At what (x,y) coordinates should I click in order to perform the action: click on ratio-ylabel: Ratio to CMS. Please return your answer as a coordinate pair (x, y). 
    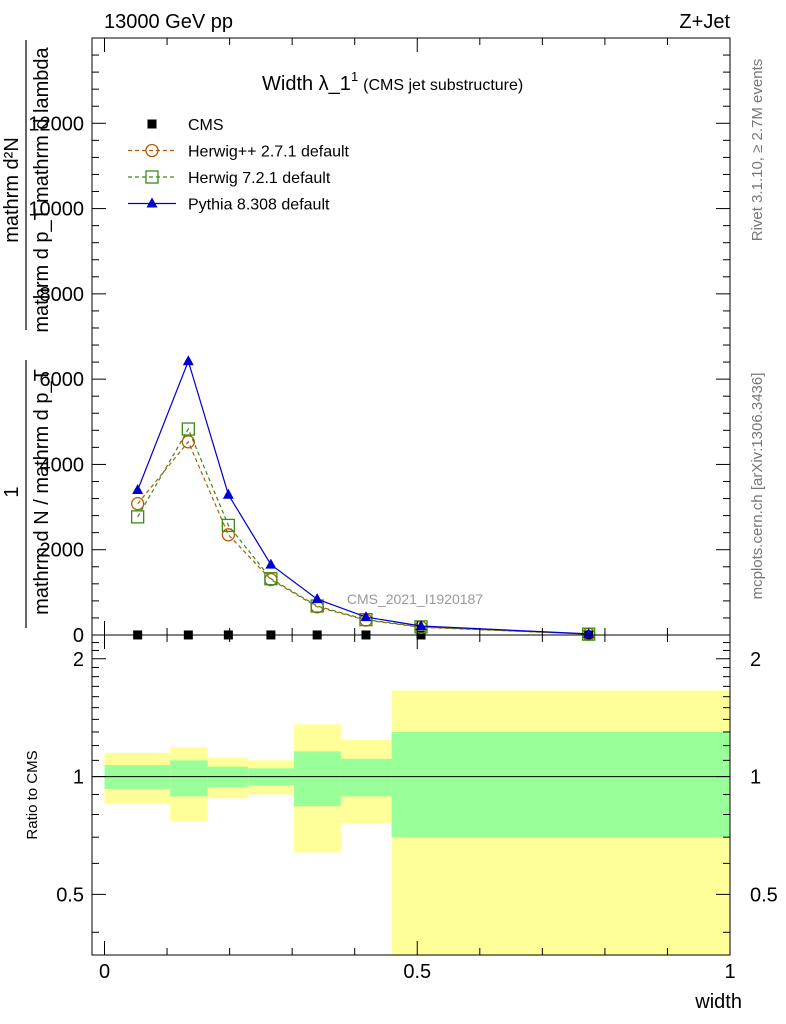
    Looking at the image, I should click on (32, 794).